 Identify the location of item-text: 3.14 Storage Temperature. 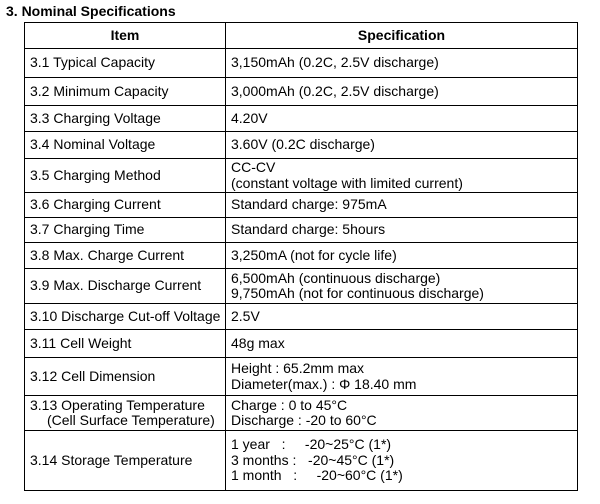
(111, 459).